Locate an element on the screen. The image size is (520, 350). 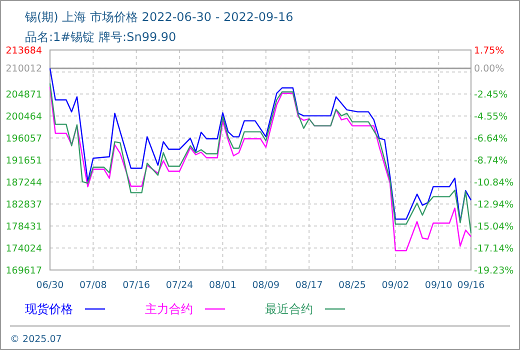
y-tick-label: 174024 is located at coordinates (24, 248).